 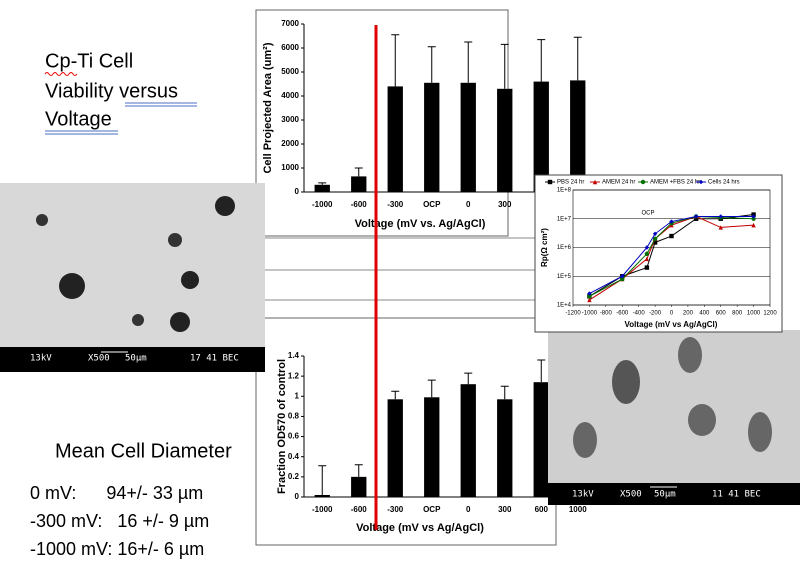 I want to click on info: 50μm, so click(x=665, y=495).